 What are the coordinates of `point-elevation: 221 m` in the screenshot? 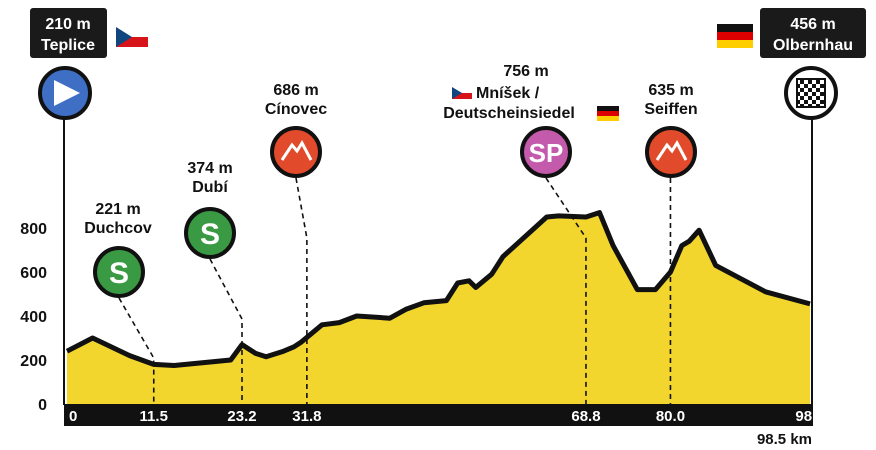 It's located at (117, 209).